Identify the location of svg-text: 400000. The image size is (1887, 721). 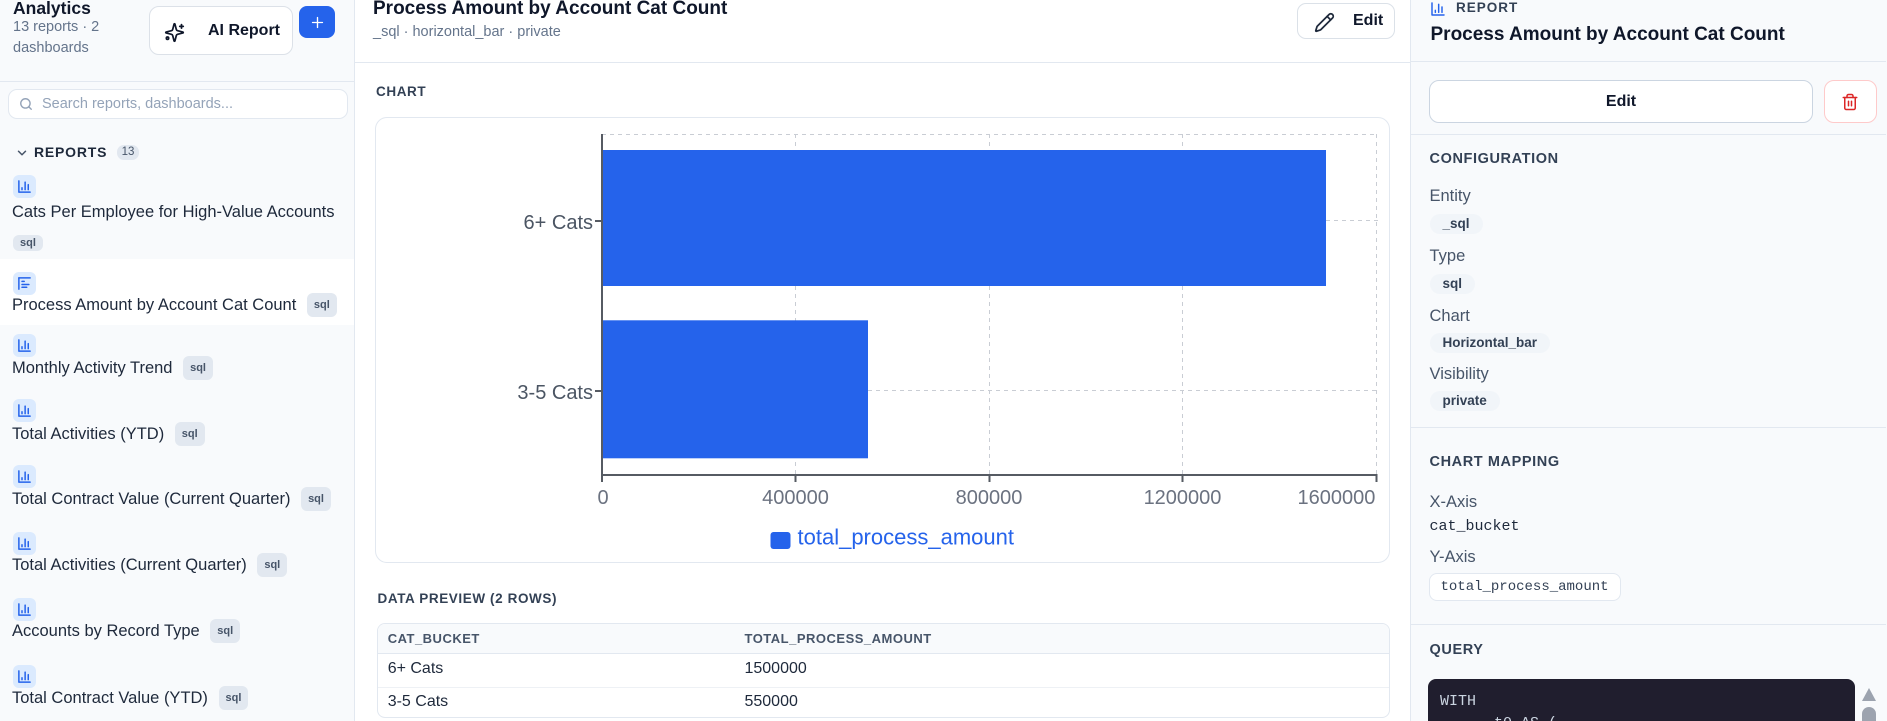
(795, 498).